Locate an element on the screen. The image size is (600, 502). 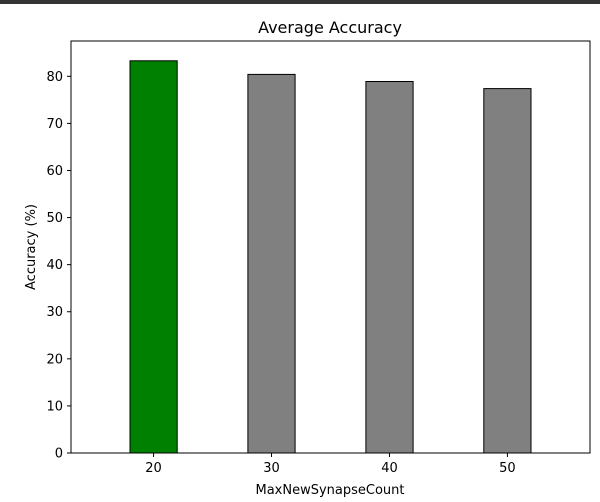
x-tick-label: 50 is located at coordinates (507, 468).